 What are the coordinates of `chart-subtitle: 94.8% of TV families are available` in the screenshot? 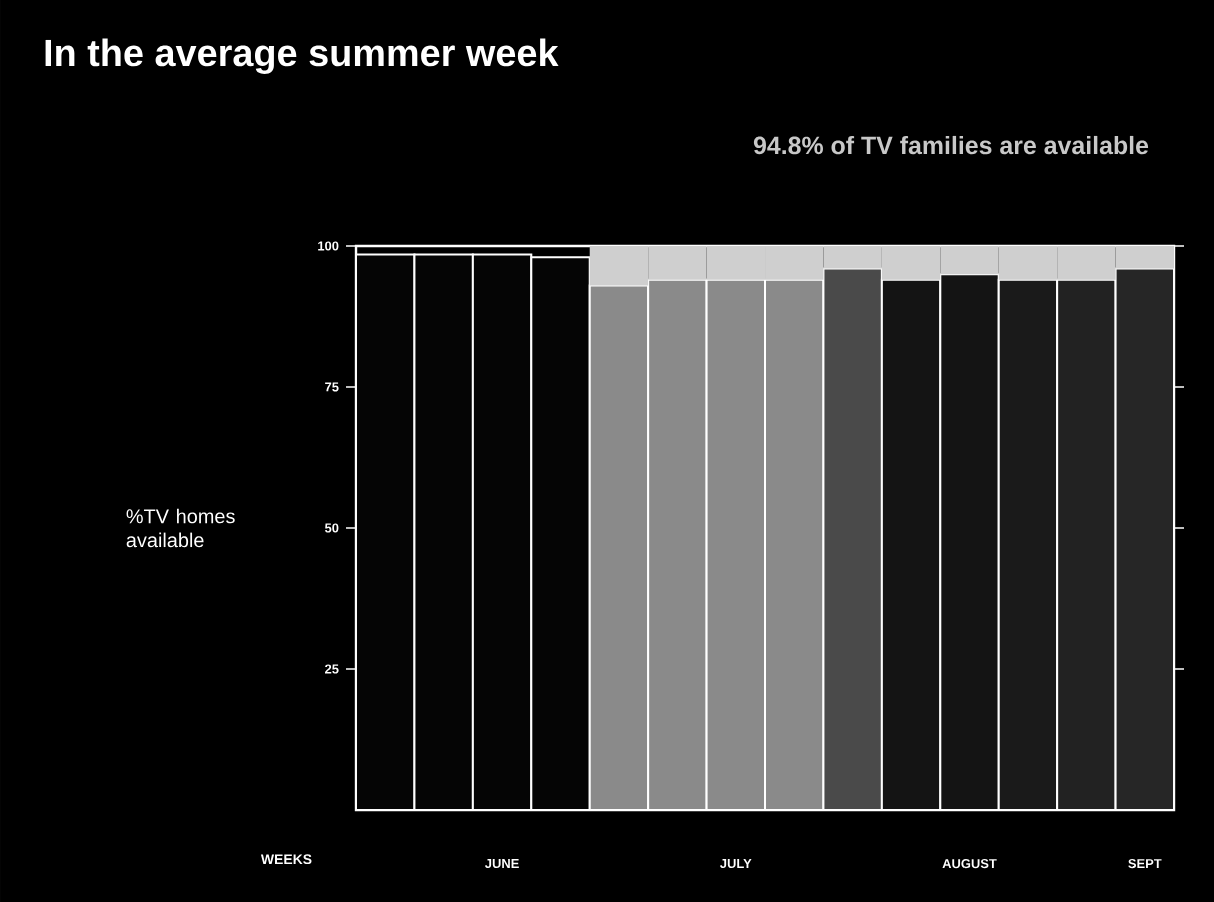 It's located at (951, 145).